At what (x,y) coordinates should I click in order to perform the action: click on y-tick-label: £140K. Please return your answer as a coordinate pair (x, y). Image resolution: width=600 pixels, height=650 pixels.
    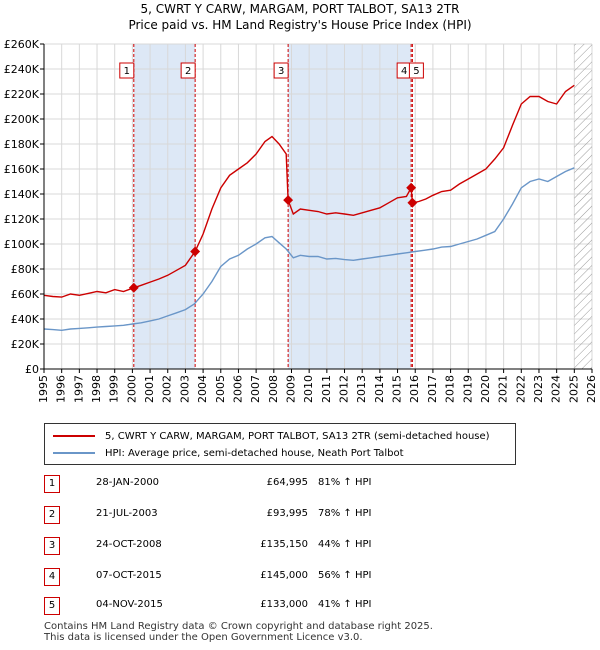
    Looking at the image, I should click on (22, 194).